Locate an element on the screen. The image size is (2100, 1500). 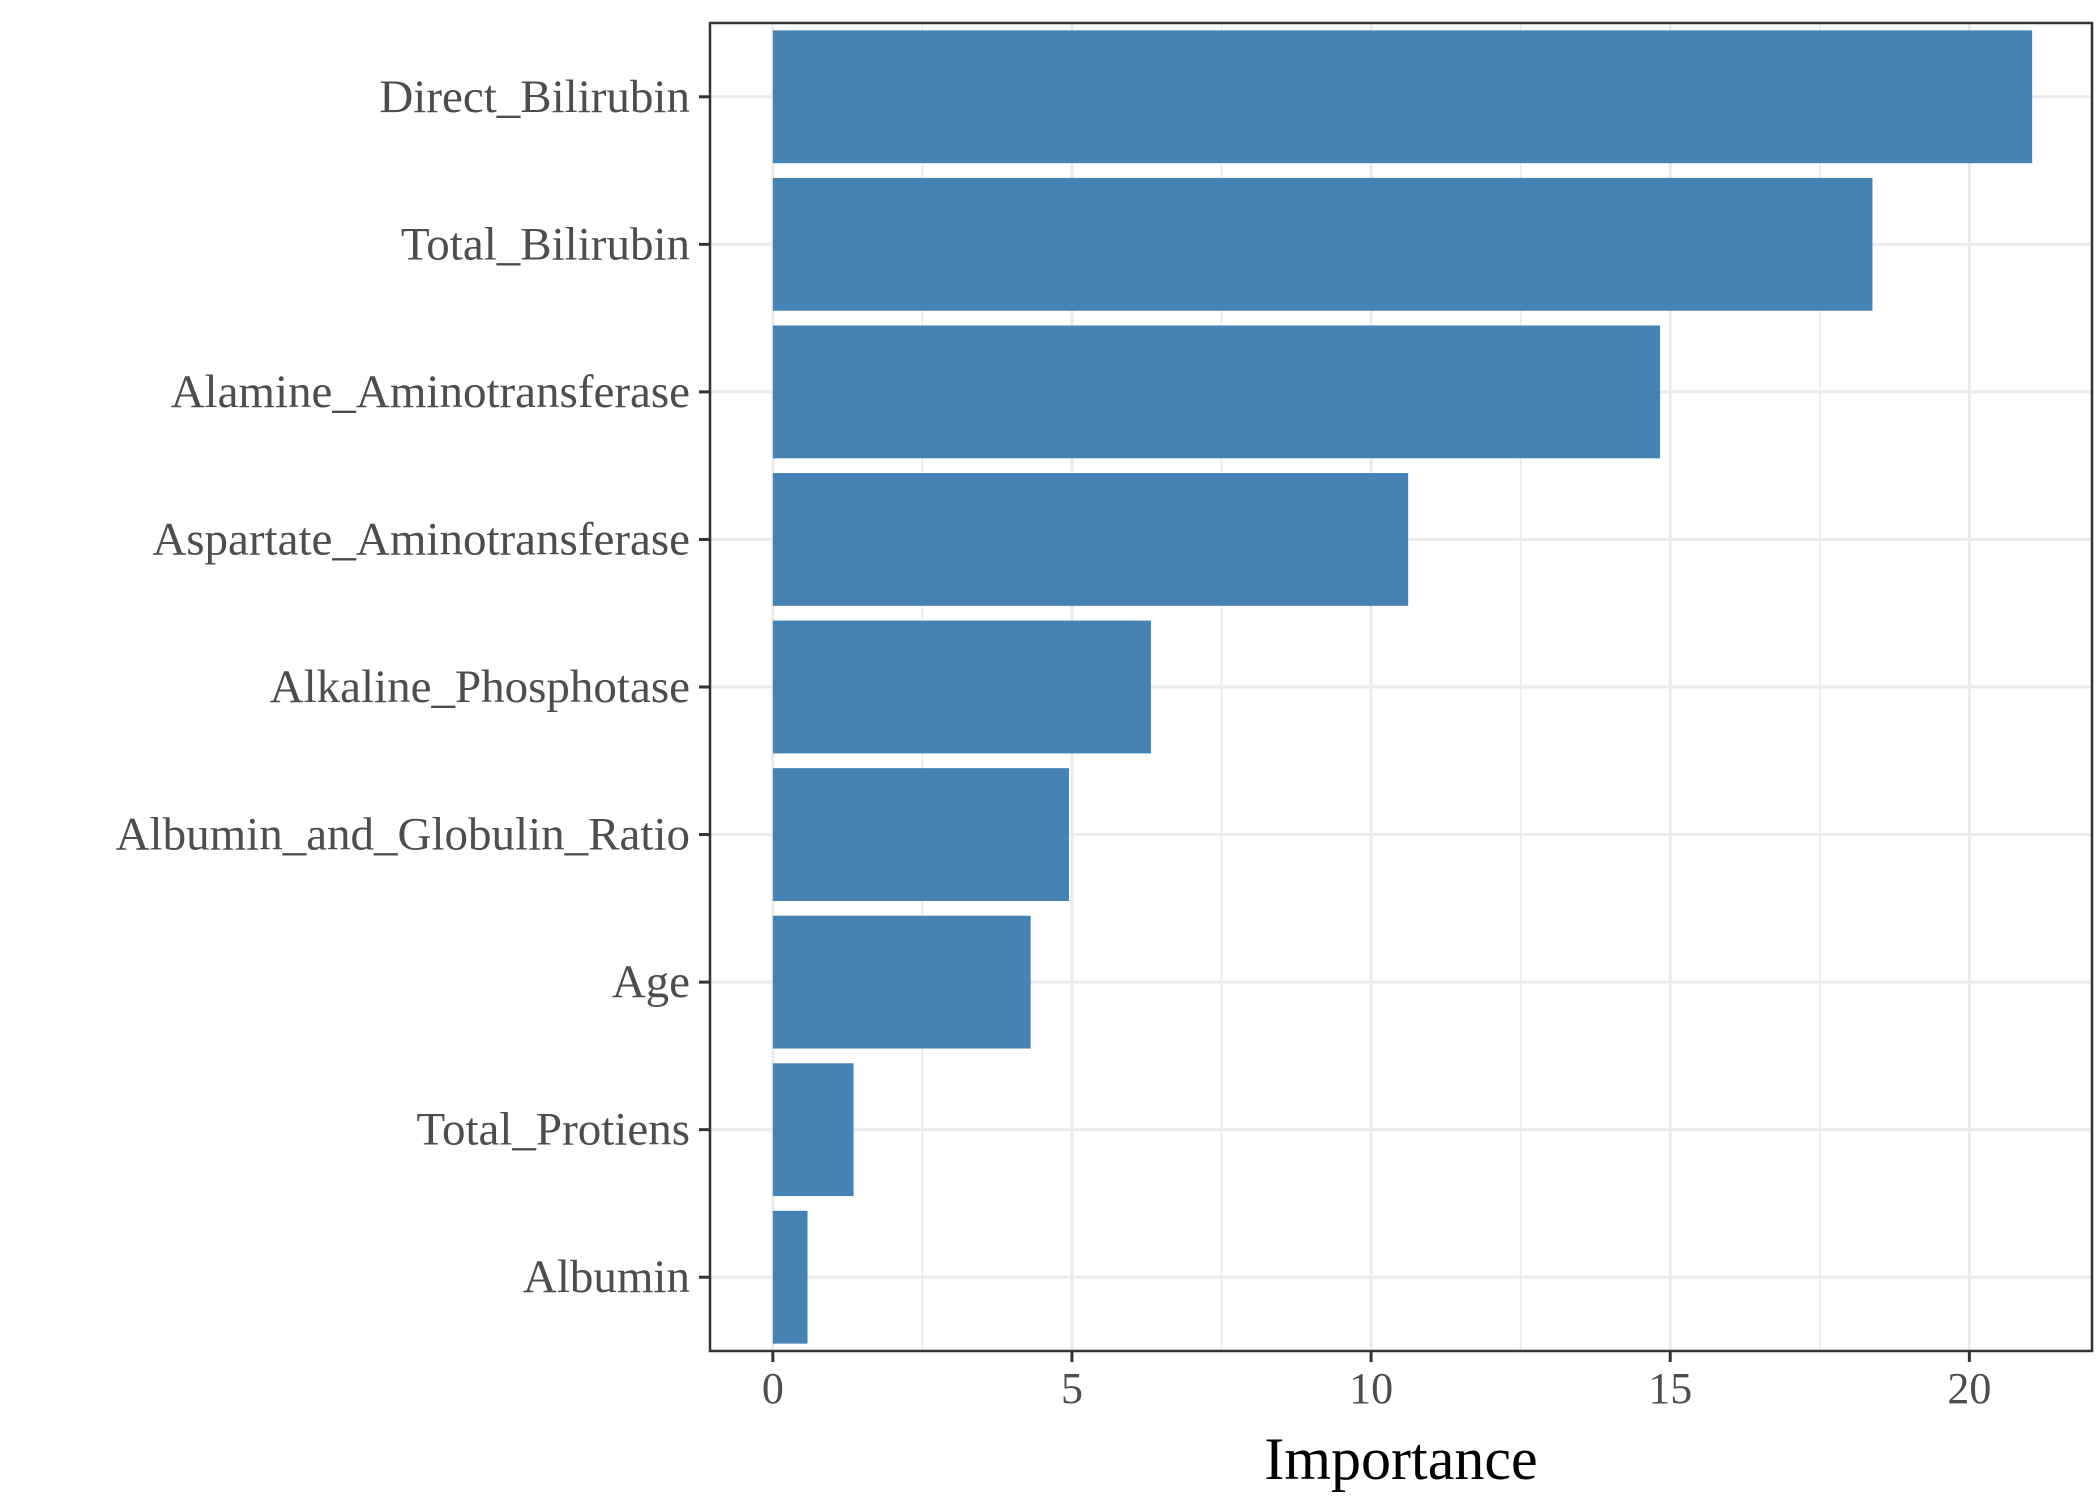
bar-alkaline-phosphotase is located at coordinates (961, 687).